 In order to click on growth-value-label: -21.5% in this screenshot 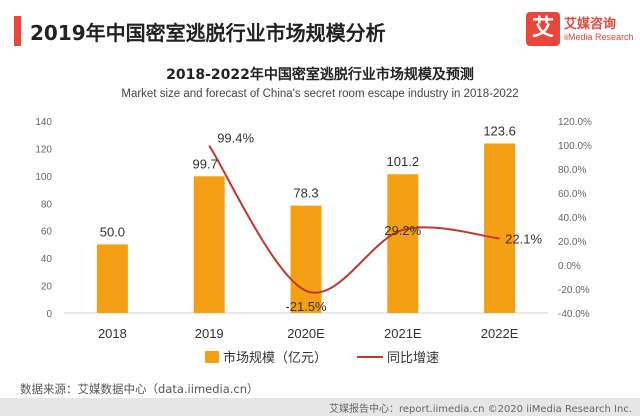, I will do `click(306, 306)`.